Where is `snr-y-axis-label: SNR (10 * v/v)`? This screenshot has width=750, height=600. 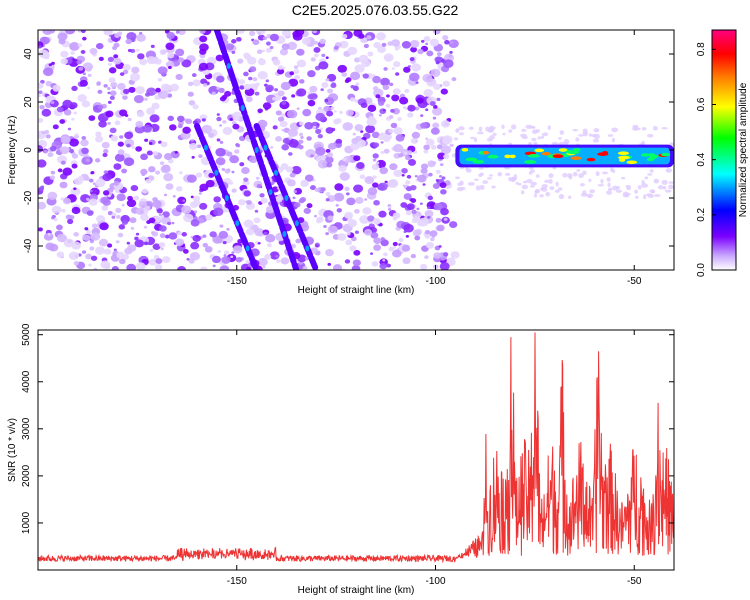 snr-y-axis-label: SNR (10 * v/v) is located at coordinates (12, 450).